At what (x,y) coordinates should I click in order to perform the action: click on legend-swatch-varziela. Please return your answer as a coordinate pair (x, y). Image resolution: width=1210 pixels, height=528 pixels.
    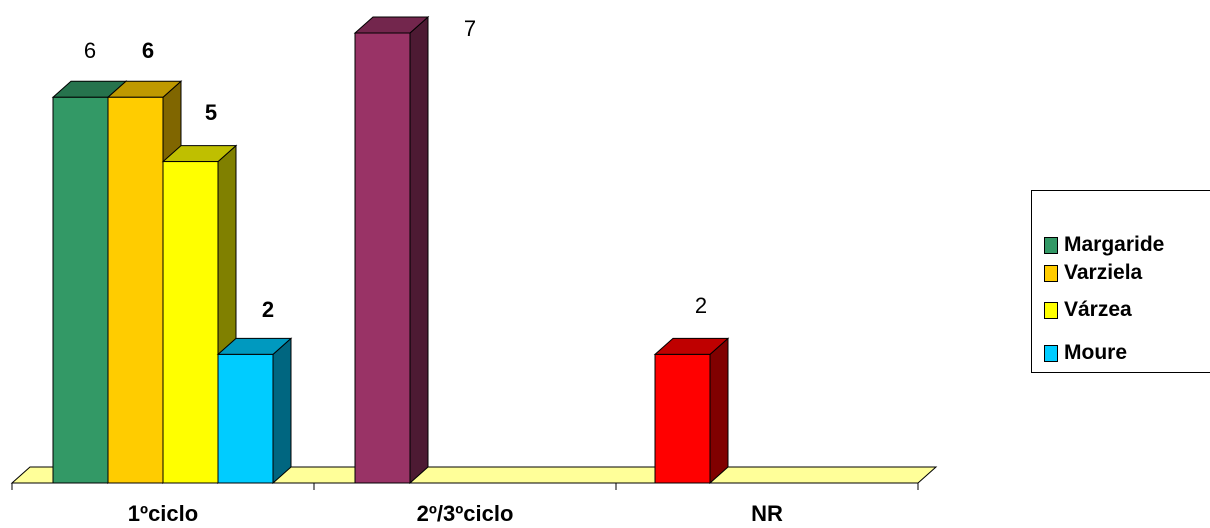
    Looking at the image, I should click on (1051, 273).